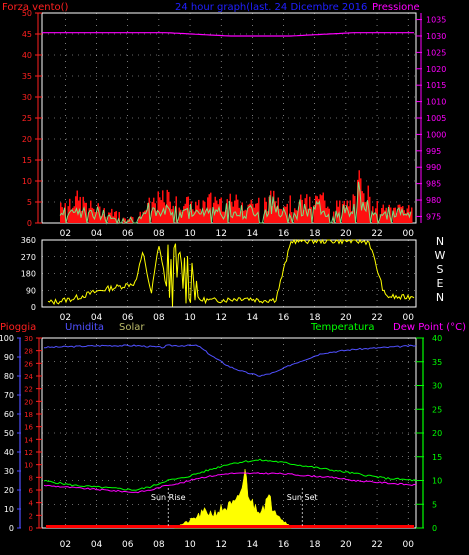  I want to click on y-left-tick-label: 45, so click(27, 34).